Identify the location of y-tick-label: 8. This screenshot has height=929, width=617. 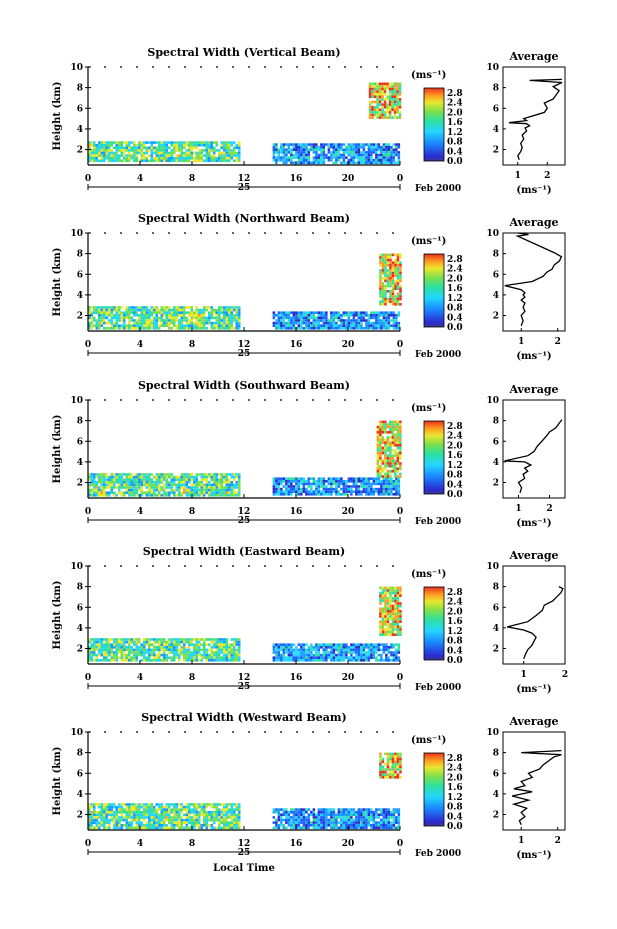
(80, 422).